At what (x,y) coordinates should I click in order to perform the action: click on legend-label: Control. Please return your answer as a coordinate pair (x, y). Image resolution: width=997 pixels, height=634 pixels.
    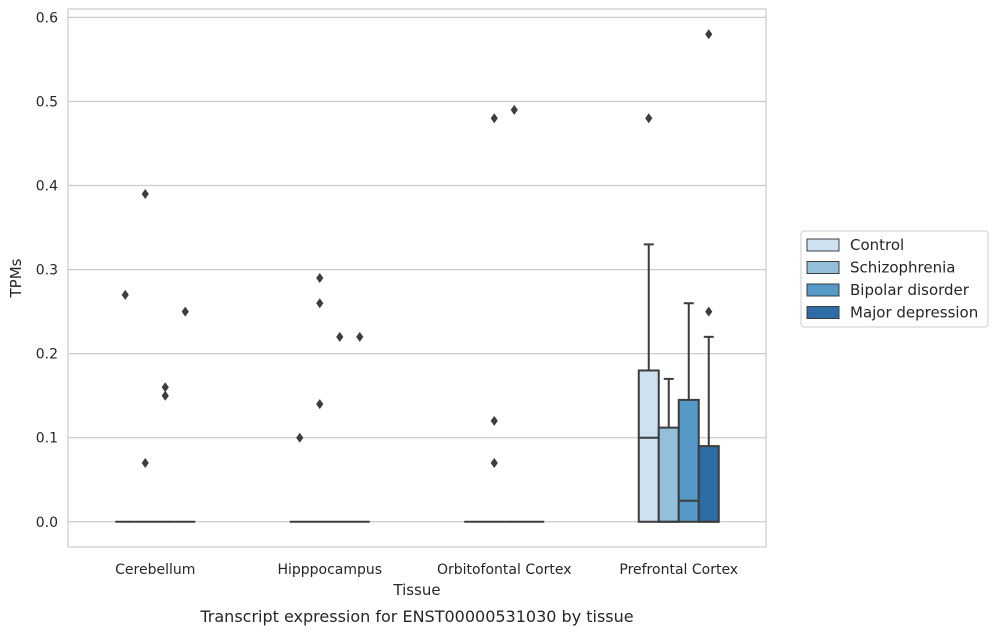
    Looking at the image, I should click on (877, 245).